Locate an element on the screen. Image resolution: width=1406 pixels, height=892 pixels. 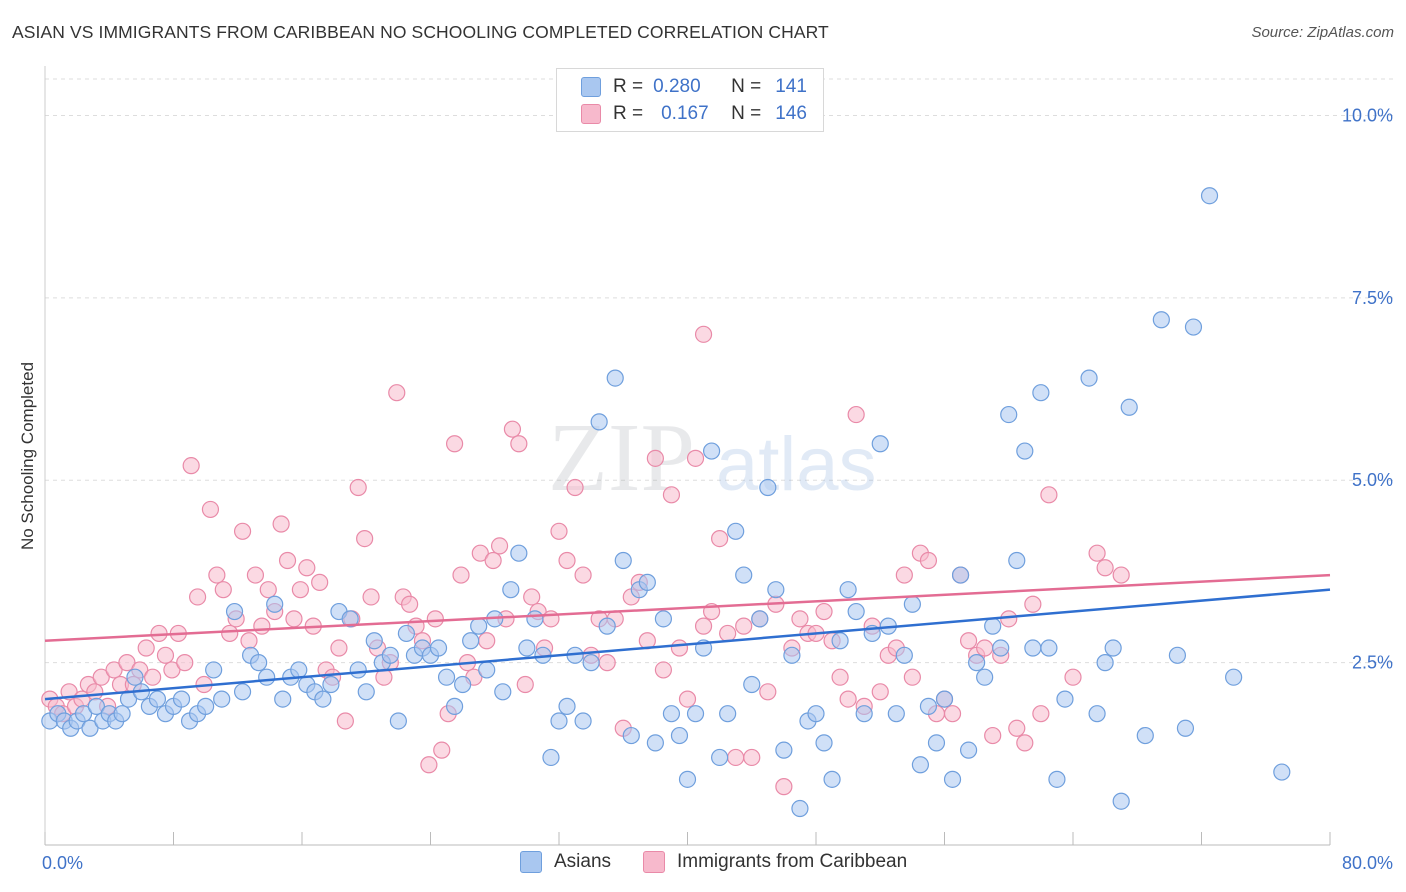
x-tick-label-max: 80.0% is located at coordinates (1367, 863).